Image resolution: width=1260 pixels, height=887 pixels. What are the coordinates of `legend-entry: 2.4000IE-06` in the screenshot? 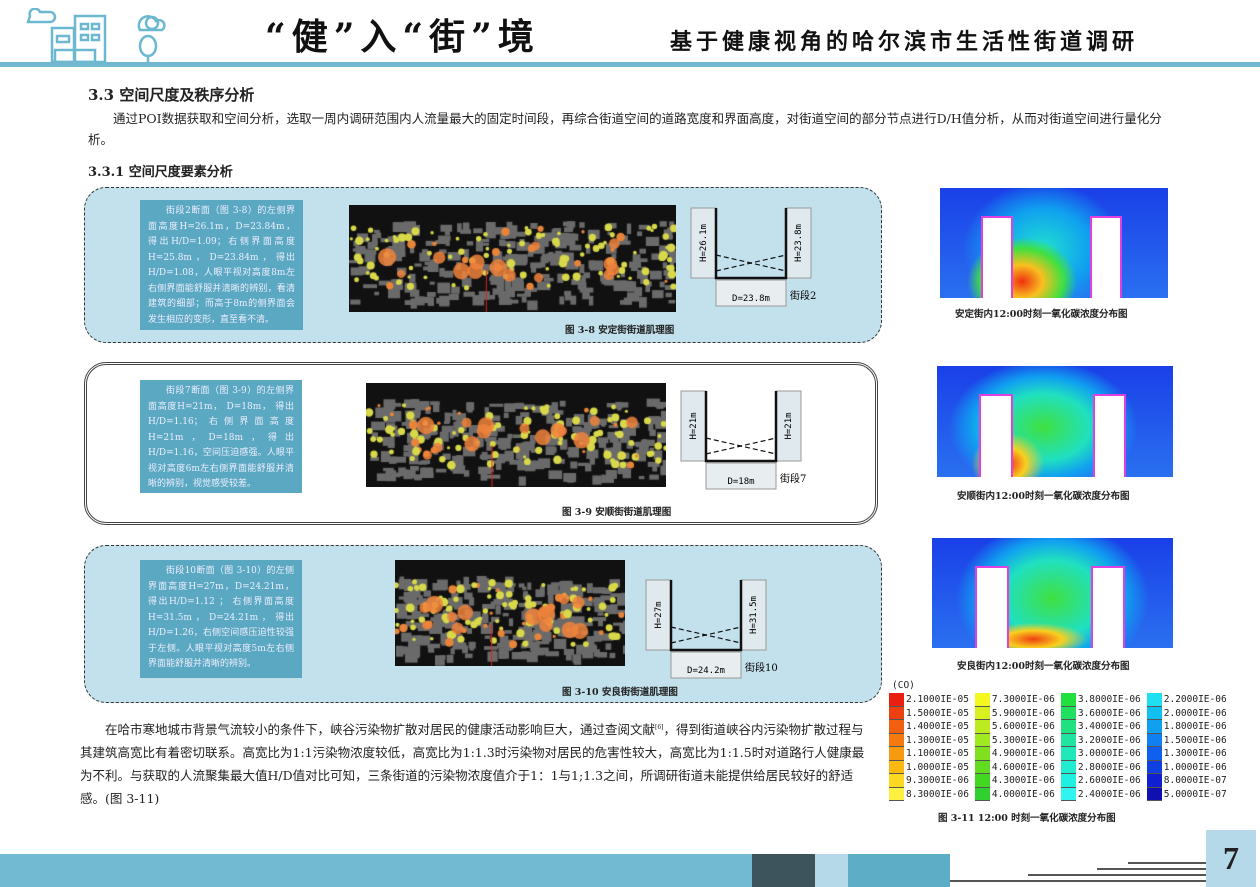 It's located at (1100, 794).